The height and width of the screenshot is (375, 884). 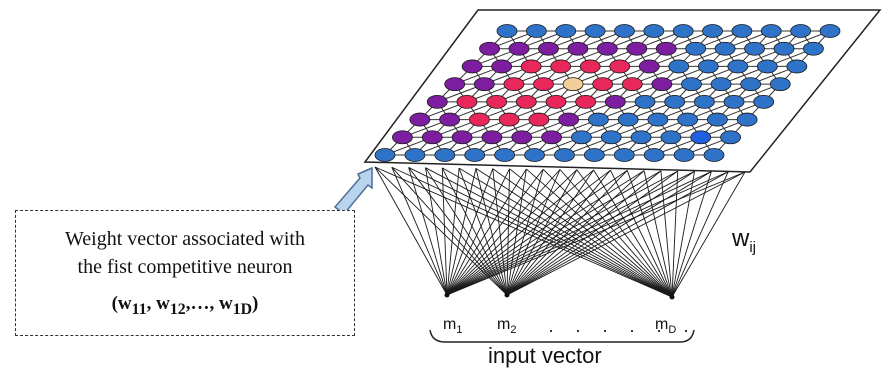 I want to click on callout-line-1: Weight vector associated with, so click(x=185, y=239).